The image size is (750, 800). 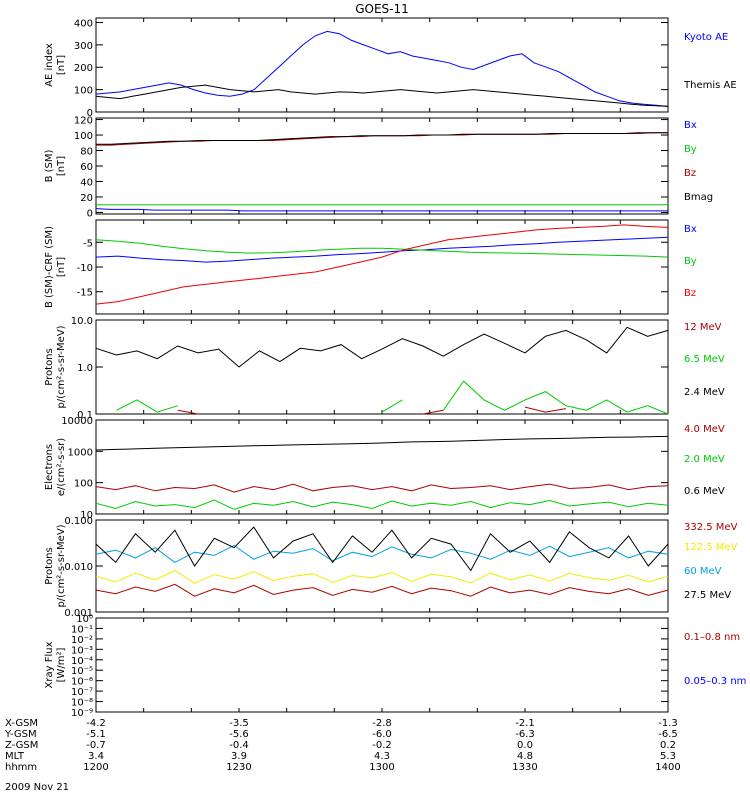 What do you see at coordinates (83, 23) in the screenshot?
I see `y-tick-label: 400` at bounding box center [83, 23].